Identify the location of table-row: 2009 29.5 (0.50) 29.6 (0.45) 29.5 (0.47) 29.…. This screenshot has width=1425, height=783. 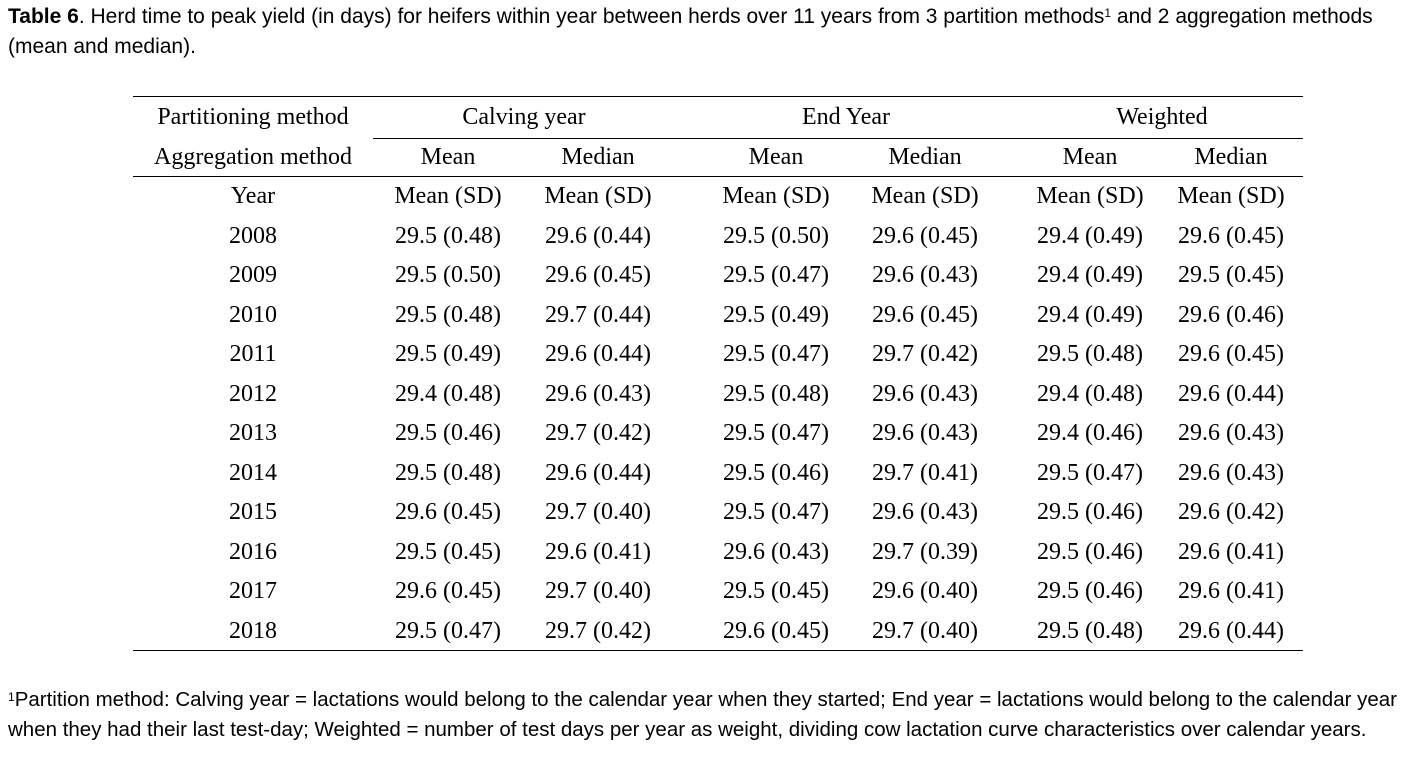
(718, 275).